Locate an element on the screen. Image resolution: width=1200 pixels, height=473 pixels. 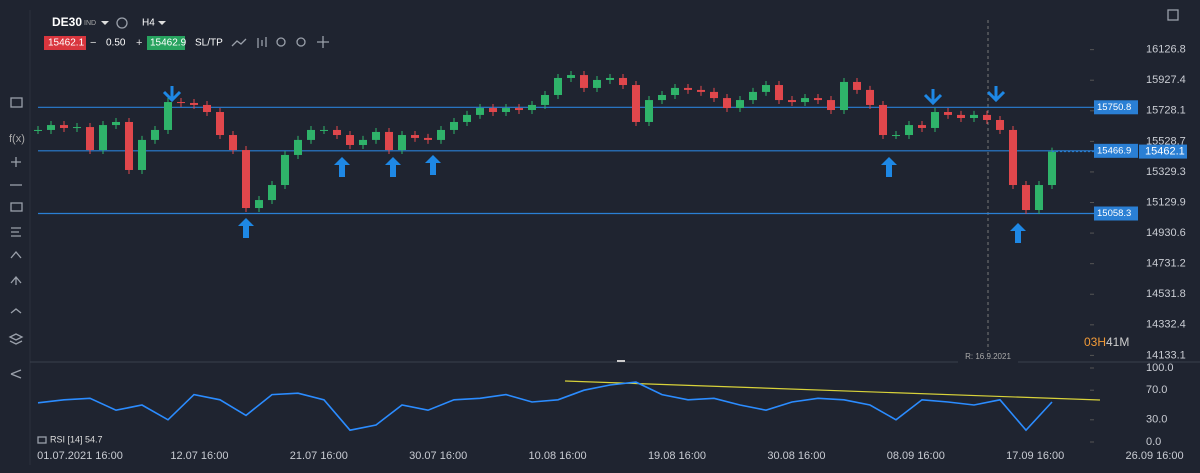
zoom-in-icon is located at coordinates (301, 42).